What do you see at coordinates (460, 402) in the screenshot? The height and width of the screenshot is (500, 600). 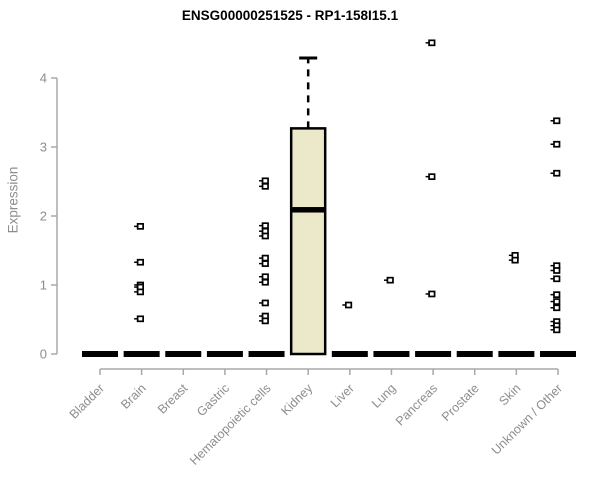 I see `x-category-label: Prostate` at bounding box center [460, 402].